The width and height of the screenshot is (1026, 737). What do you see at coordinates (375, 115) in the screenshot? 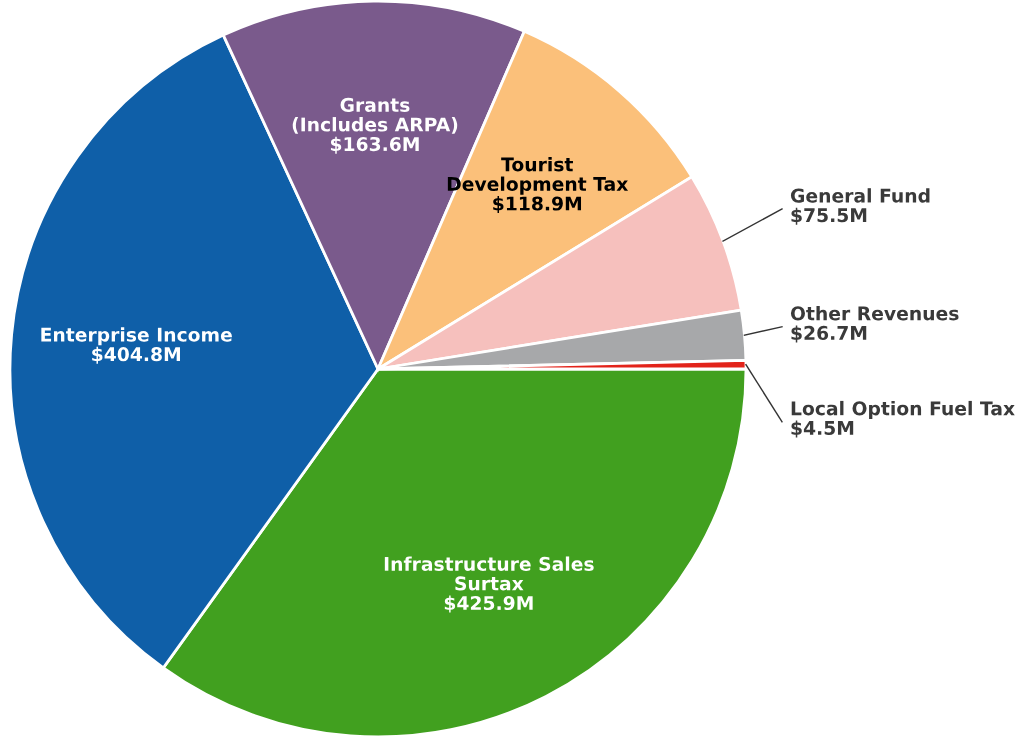
I see `slice-label: Grants (Includes ARPA)` at bounding box center [375, 115].